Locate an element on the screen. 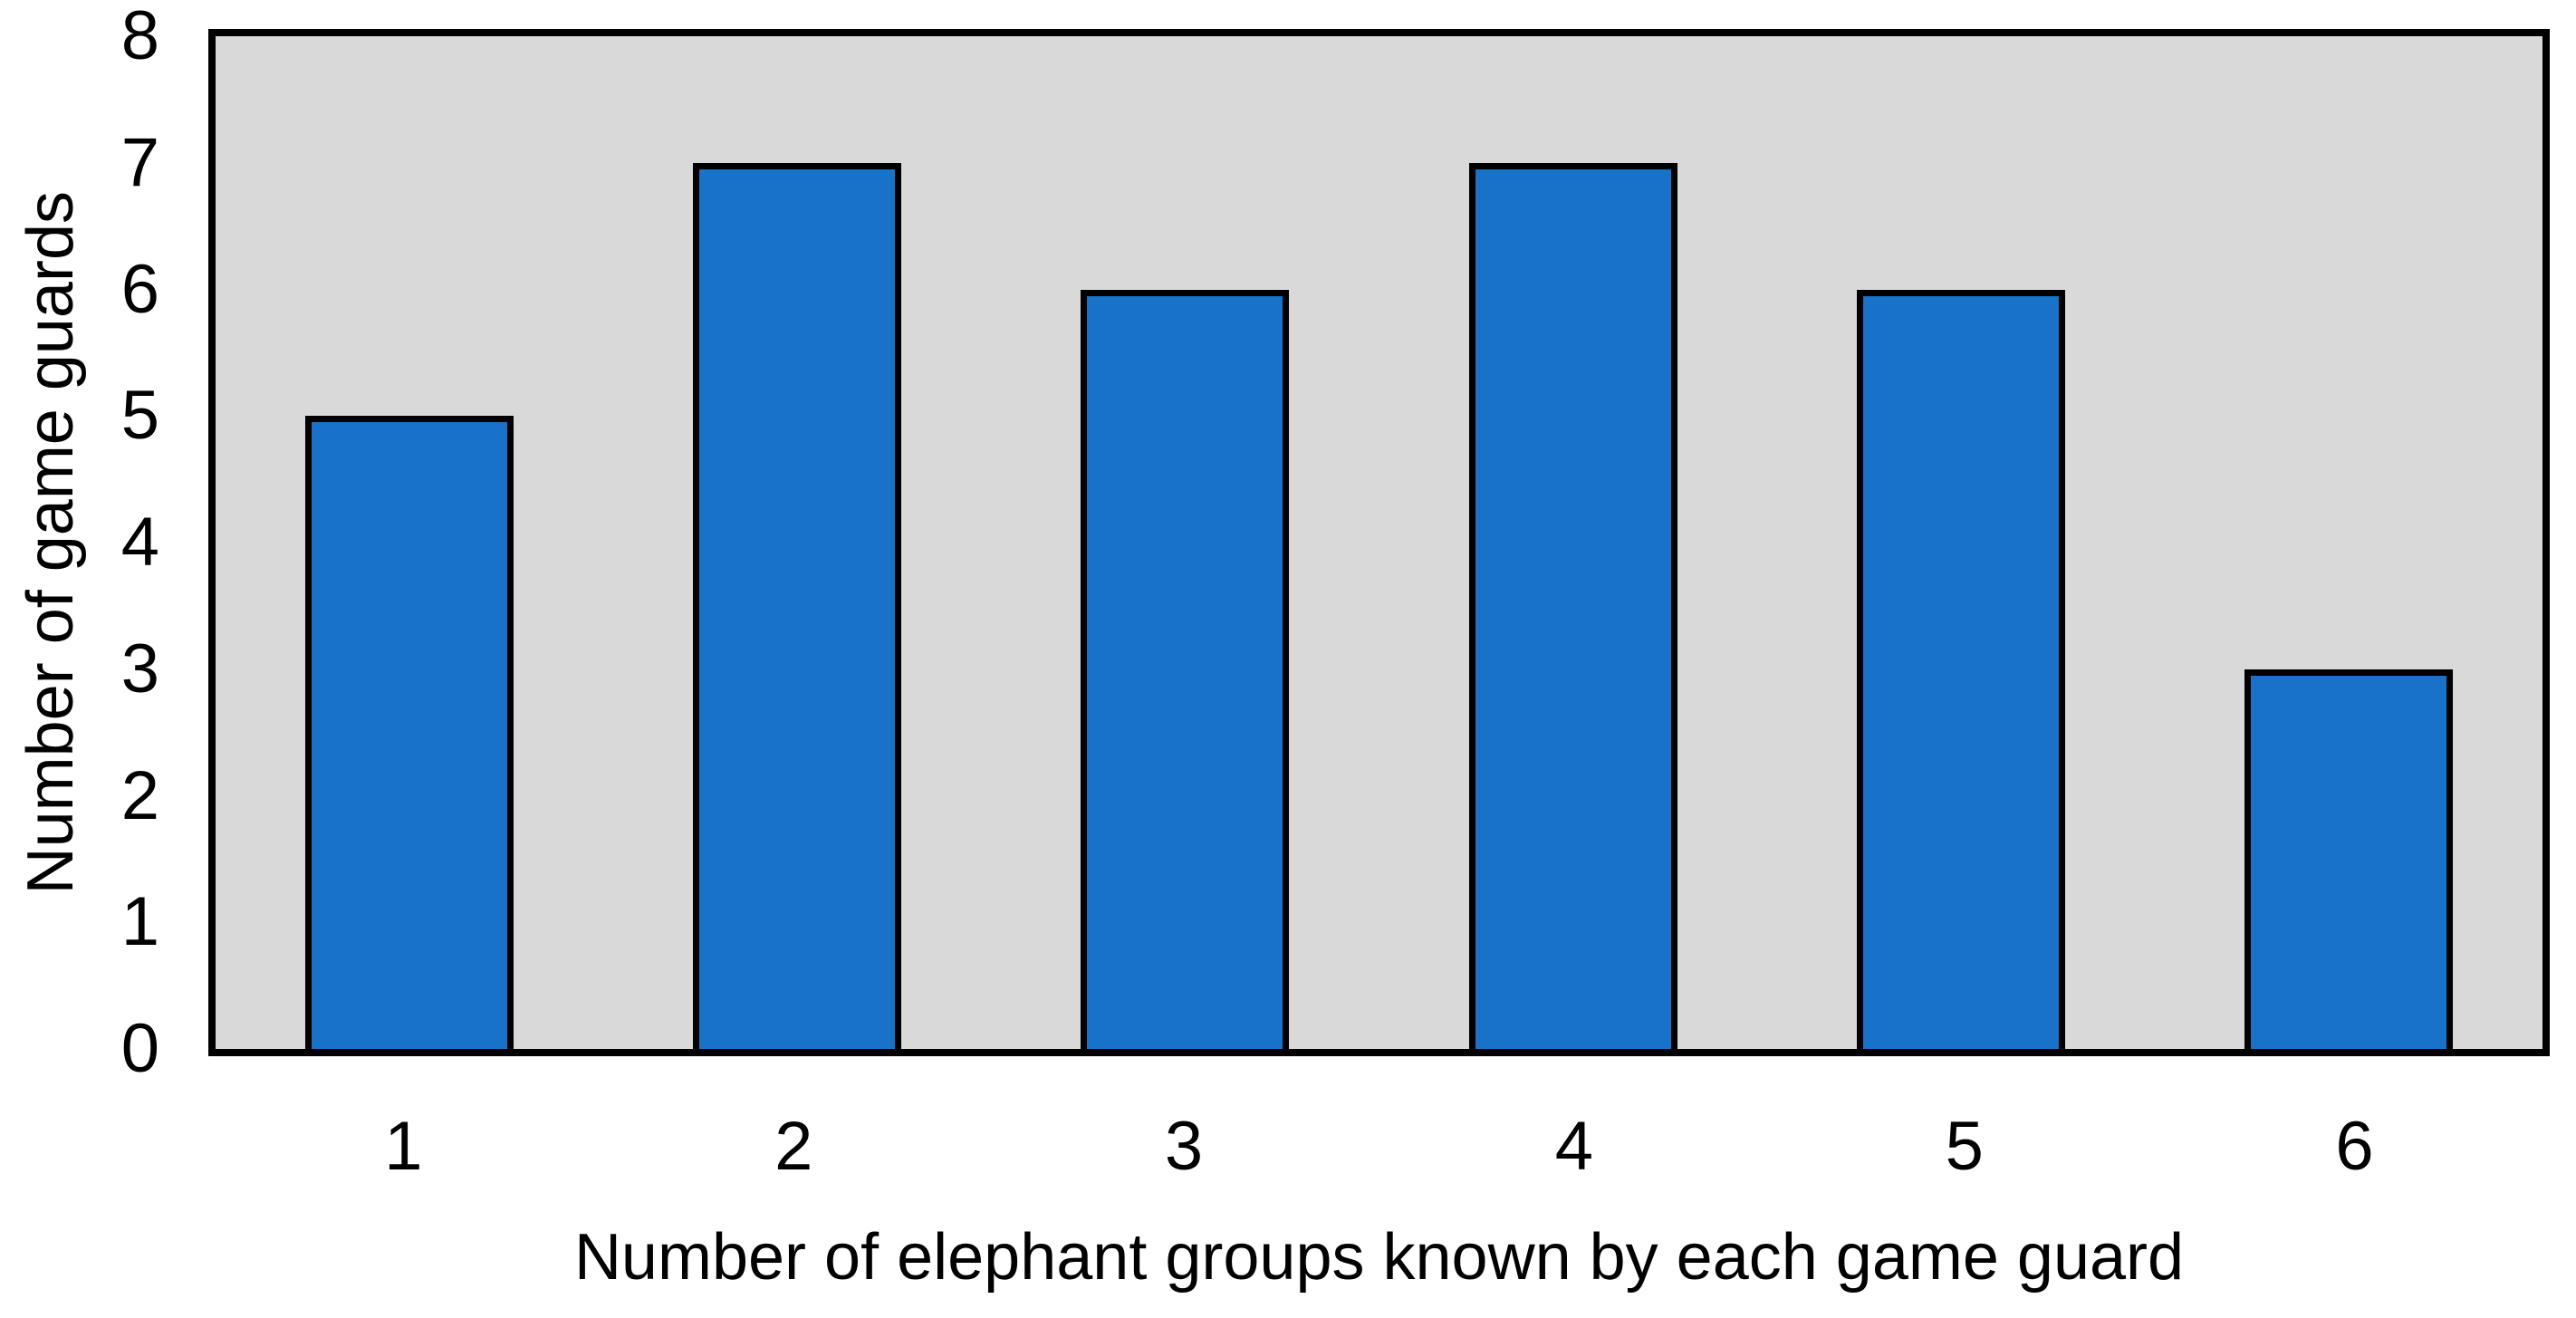 The image size is (2576, 1318). y-tick-label: 6 is located at coordinates (139, 289).